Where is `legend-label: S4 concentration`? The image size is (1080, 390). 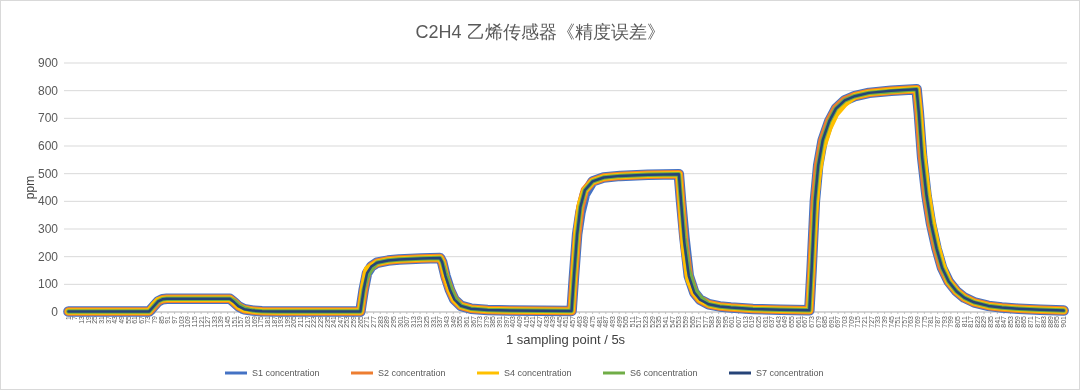
legend-label: S4 concentration is located at coordinates (538, 373).